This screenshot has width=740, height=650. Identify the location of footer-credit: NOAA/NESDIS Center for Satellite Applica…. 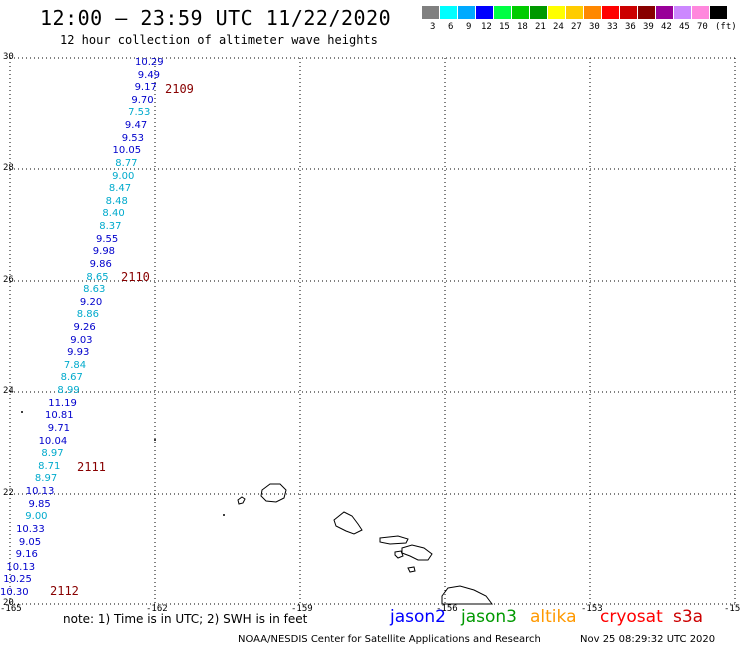
(389, 639).